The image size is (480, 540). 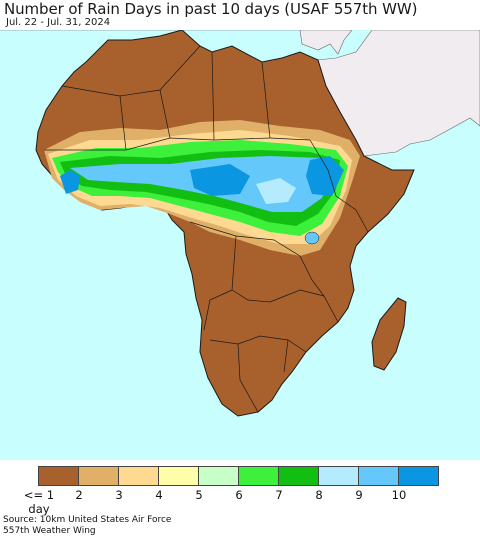 I want to click on legend-label: 8, so click(x=319, y=495).